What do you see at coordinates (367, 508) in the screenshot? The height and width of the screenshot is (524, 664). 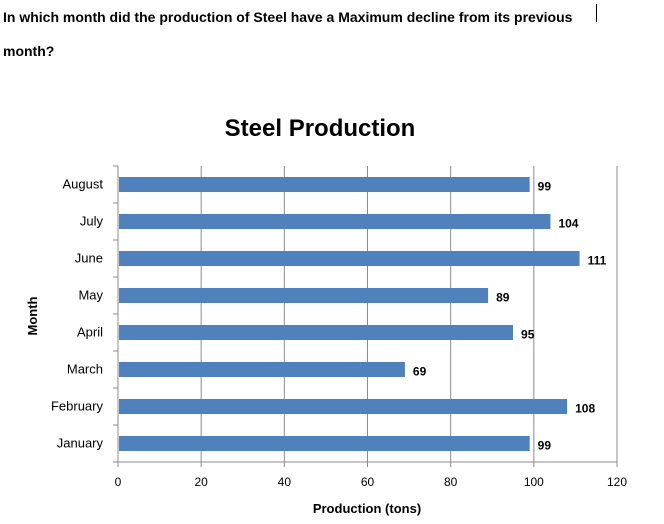 I see `x-axis-label: Production (tons)` at bounding box center [367, 508].